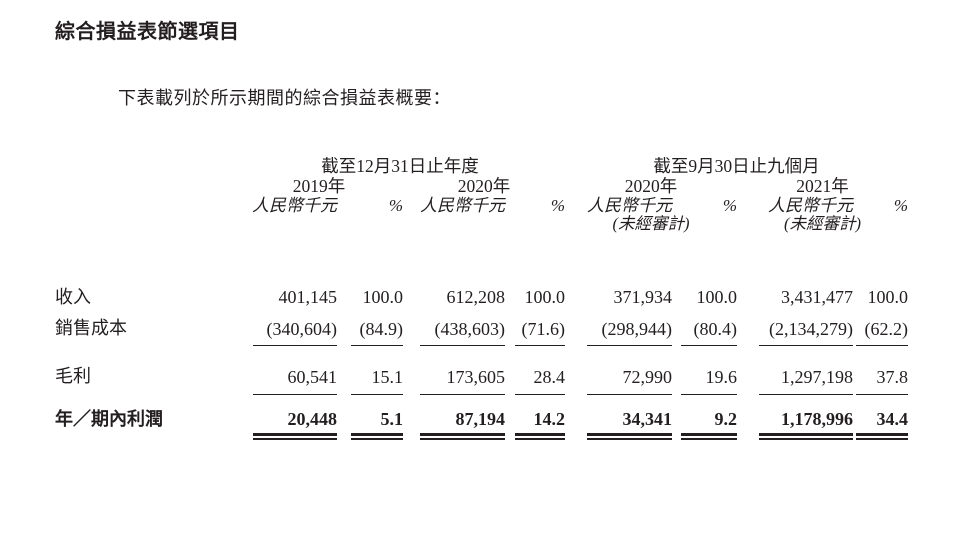 Image resolution: width=968 pixels, height=536 pixels. Describe the element at coordinates (145, 166) in the screenshot. I see `corner-cell` at that location.